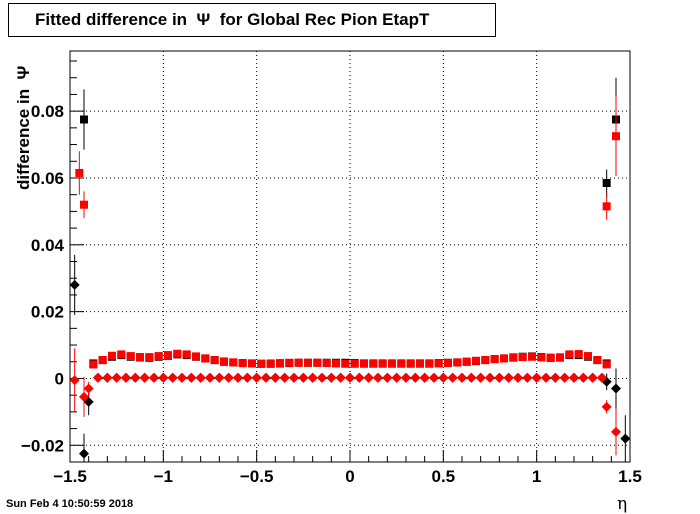  Describe the element at coordinates (42, 445) in the screenshot. I see `y-tick-label: −0.02` at that location.